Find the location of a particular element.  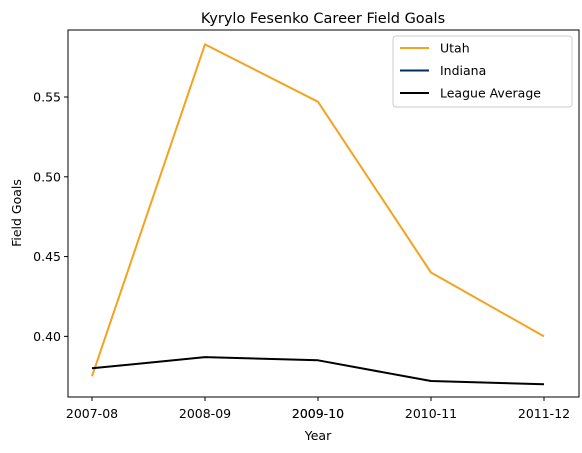

legend: Utah Indiana League Average is located at coordinates (482, 71).